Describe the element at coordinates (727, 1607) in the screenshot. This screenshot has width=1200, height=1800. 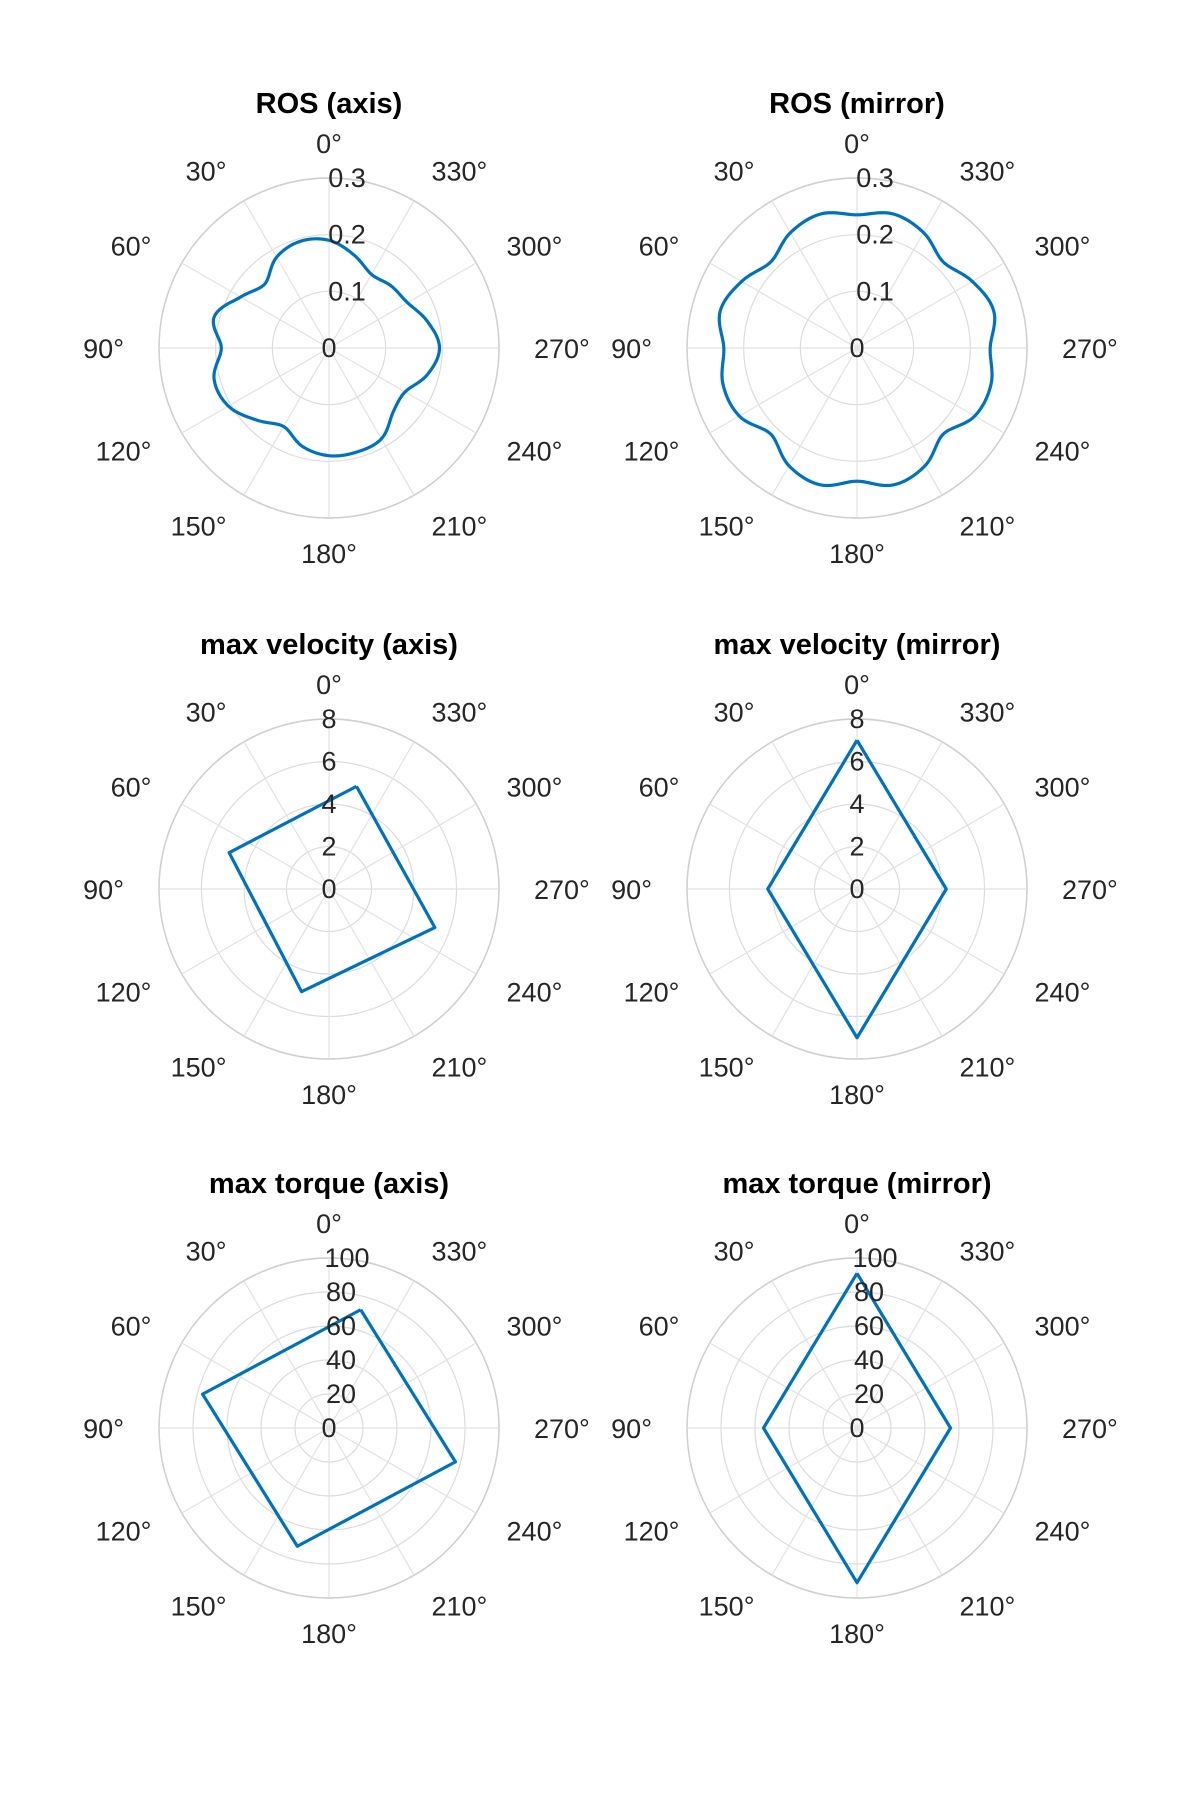
I see `chart-max-torque-mirror-theta-label: 150°` at that location.